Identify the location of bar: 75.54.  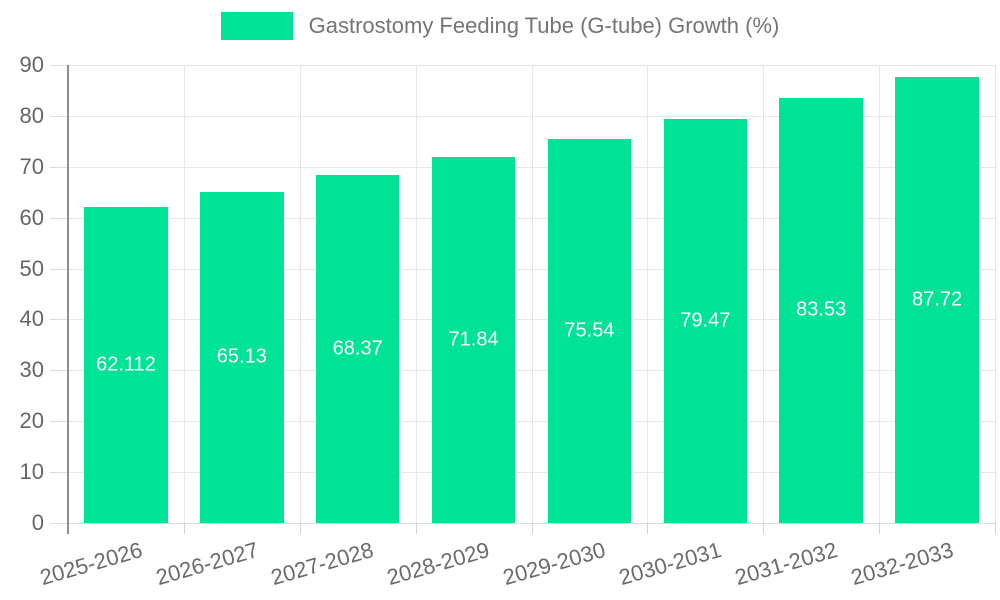
(589, 330).